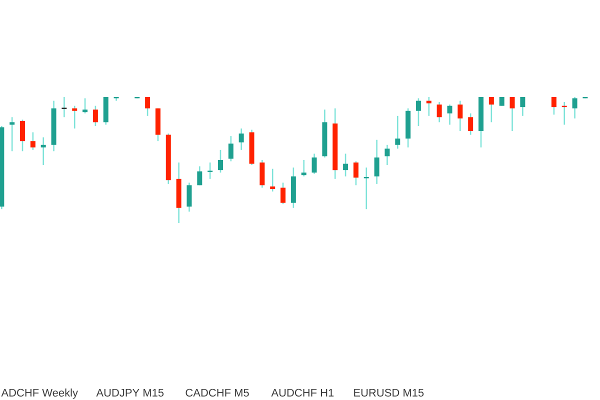 This screenshot has width=600, height=400. What do you see at coordinates (39, 393) in the screenshot?
I see `text: ADCHF Weekly` at bounding box center [39, 393].